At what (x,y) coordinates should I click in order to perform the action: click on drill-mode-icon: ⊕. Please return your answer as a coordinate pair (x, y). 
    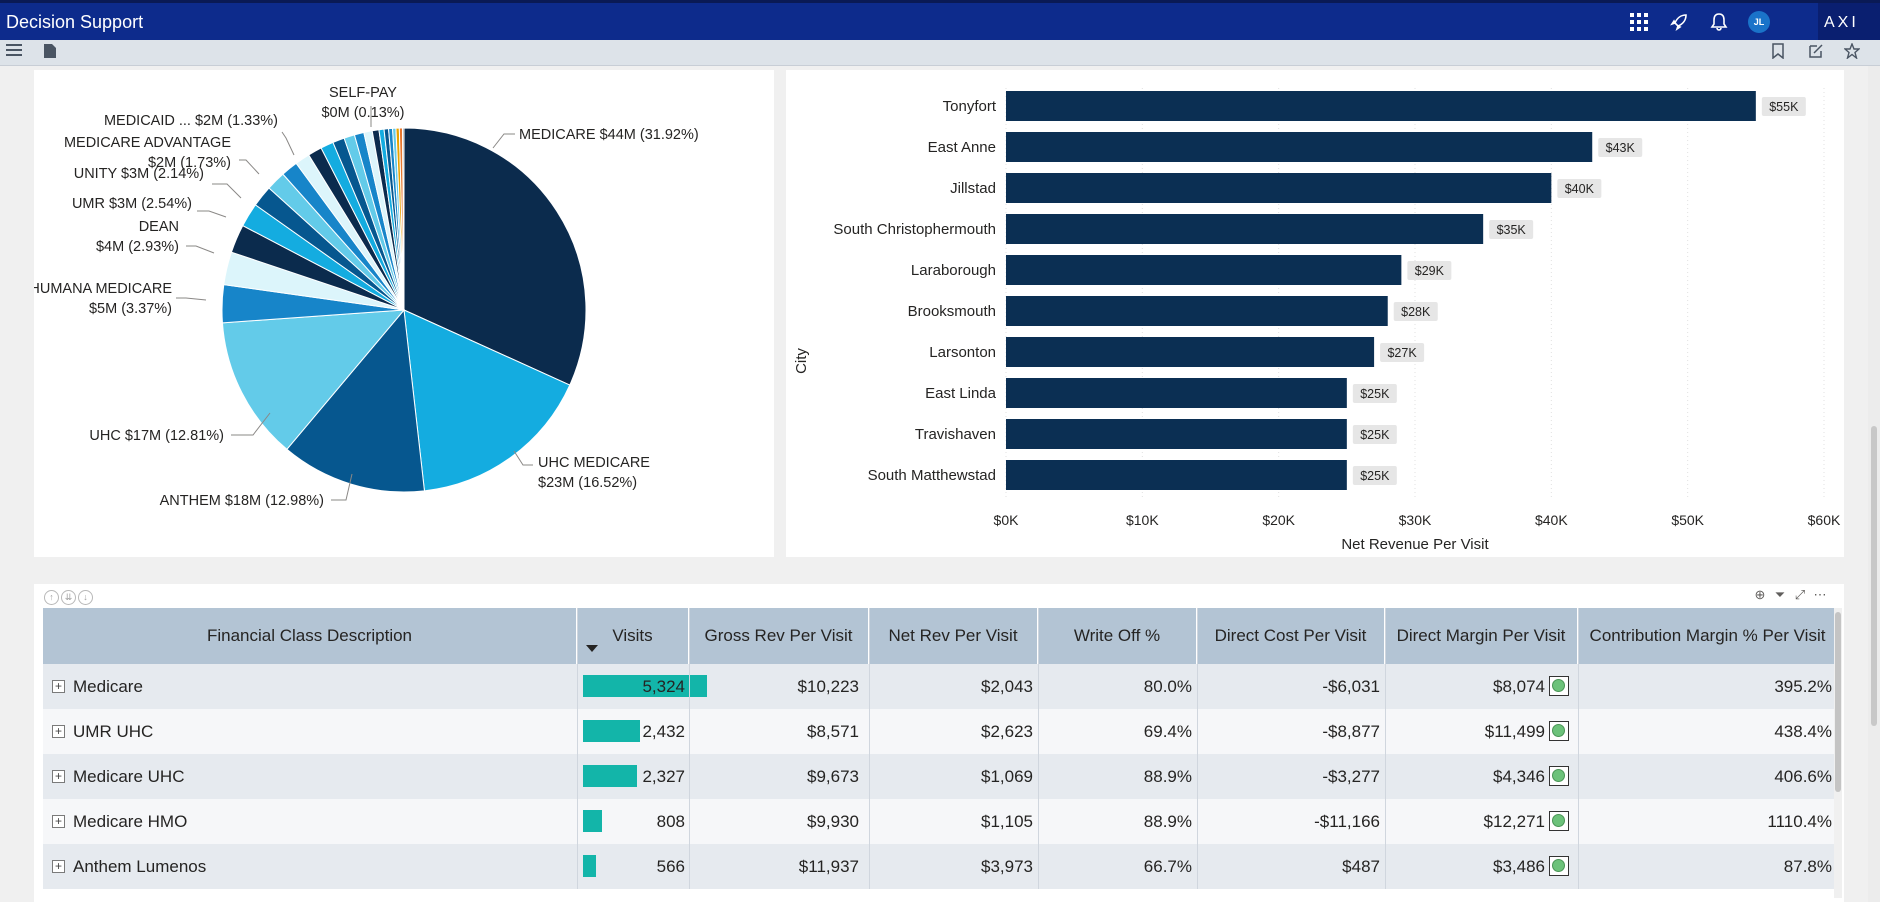
    Looking at the image, I should click on (1760, 594).